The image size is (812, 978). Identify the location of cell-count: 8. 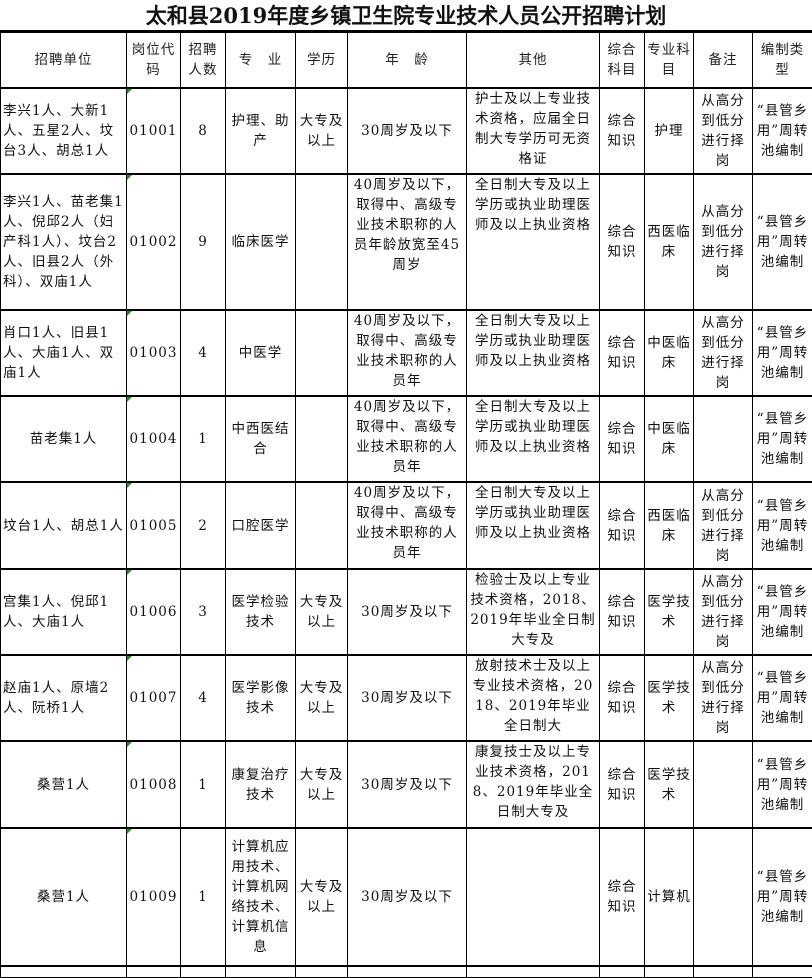
(203, 131).